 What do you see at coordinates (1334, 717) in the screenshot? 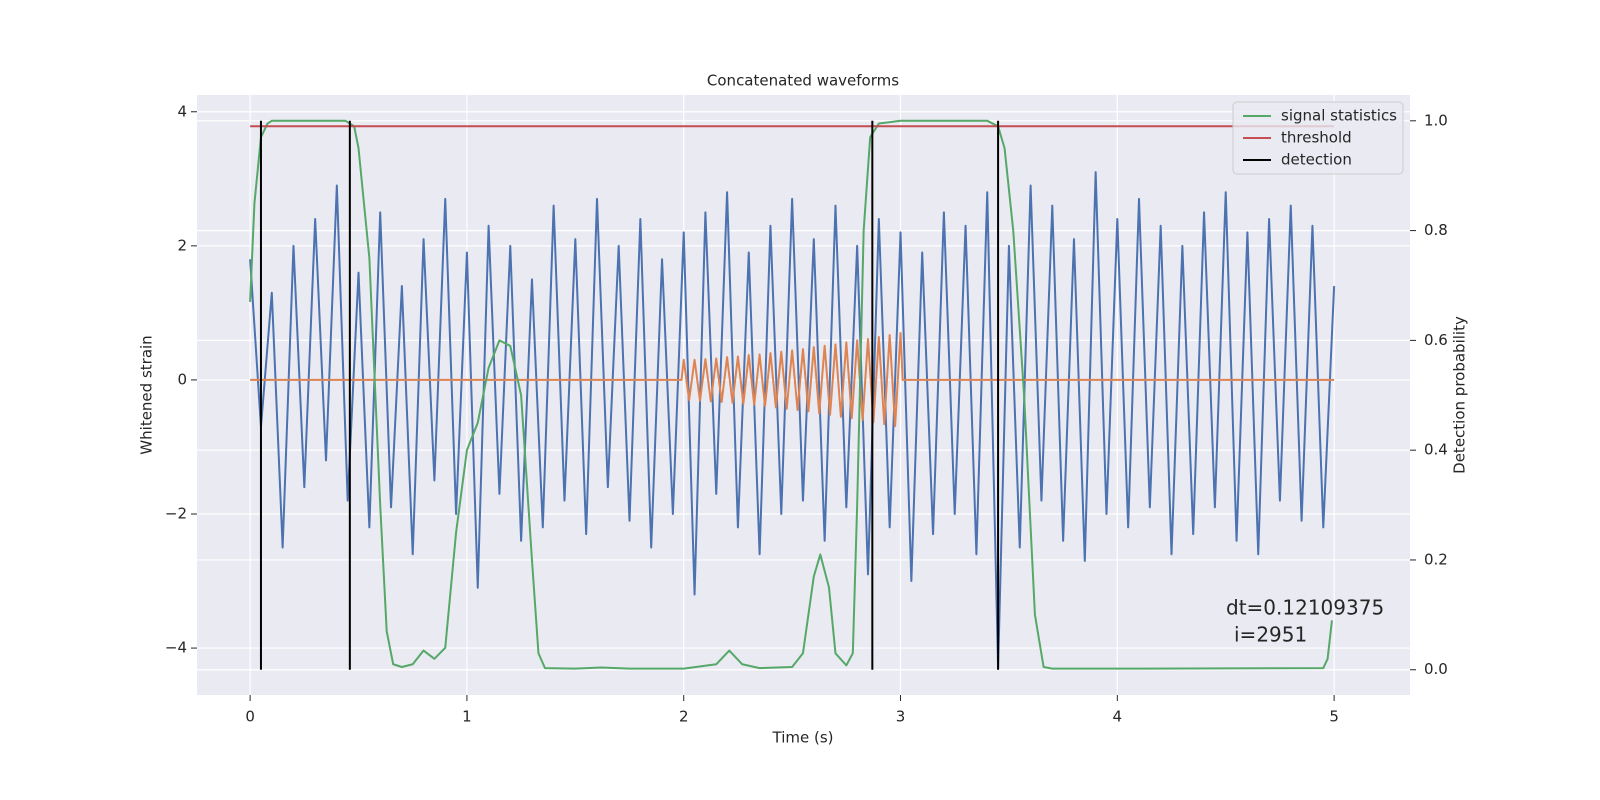
I see `x-tick-label: 5` at bounding box center [1334, 717].